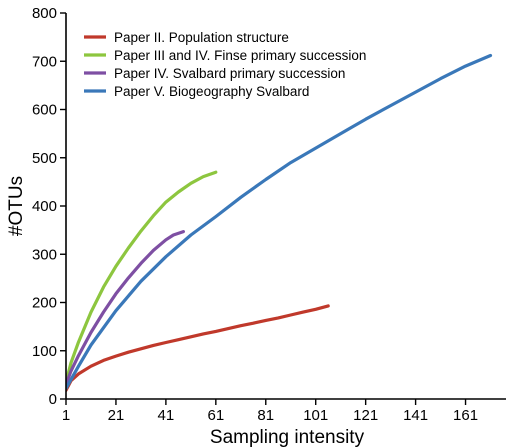 The image size is (506, 448). I want to click on y-tick-label: 600, so click(44, 110).